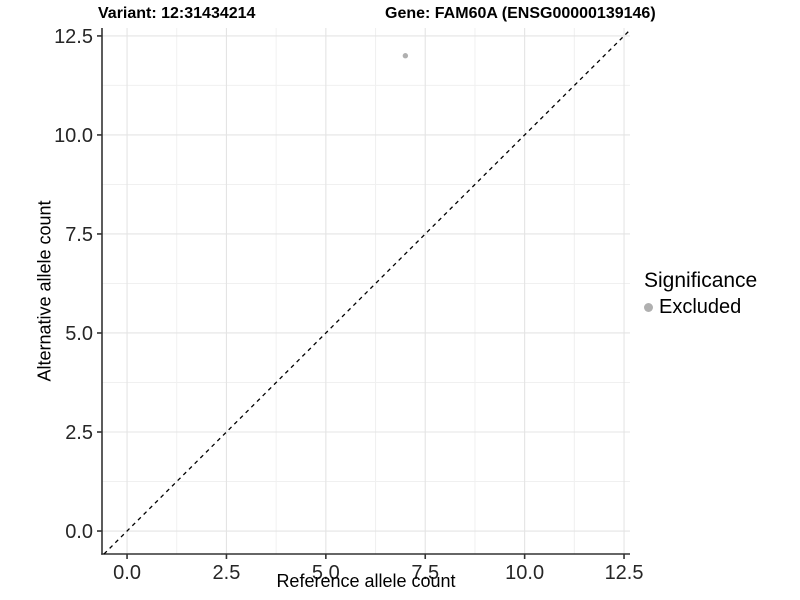 The height and width of the screenshot is (600, 800). What do you see at coordinates (127, 573) in the screenshot?
I see `x-tick-label: 0.0` at bounding box center [127, 573].